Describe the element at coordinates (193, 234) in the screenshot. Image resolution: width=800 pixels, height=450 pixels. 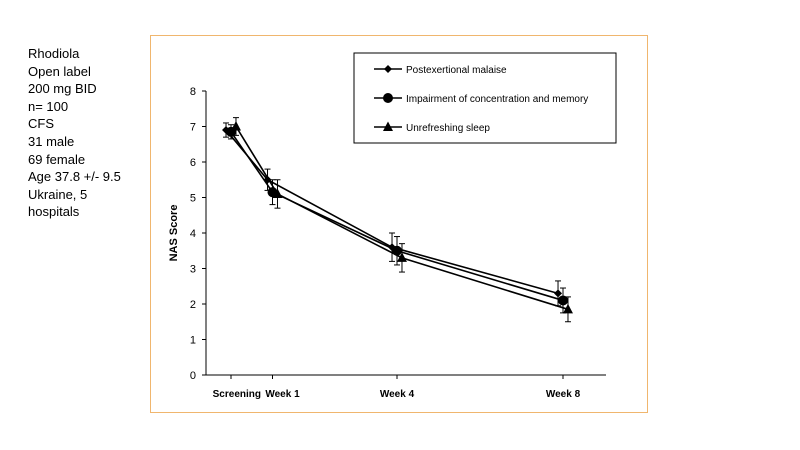
I see `y-tick-label: 4` at that location.